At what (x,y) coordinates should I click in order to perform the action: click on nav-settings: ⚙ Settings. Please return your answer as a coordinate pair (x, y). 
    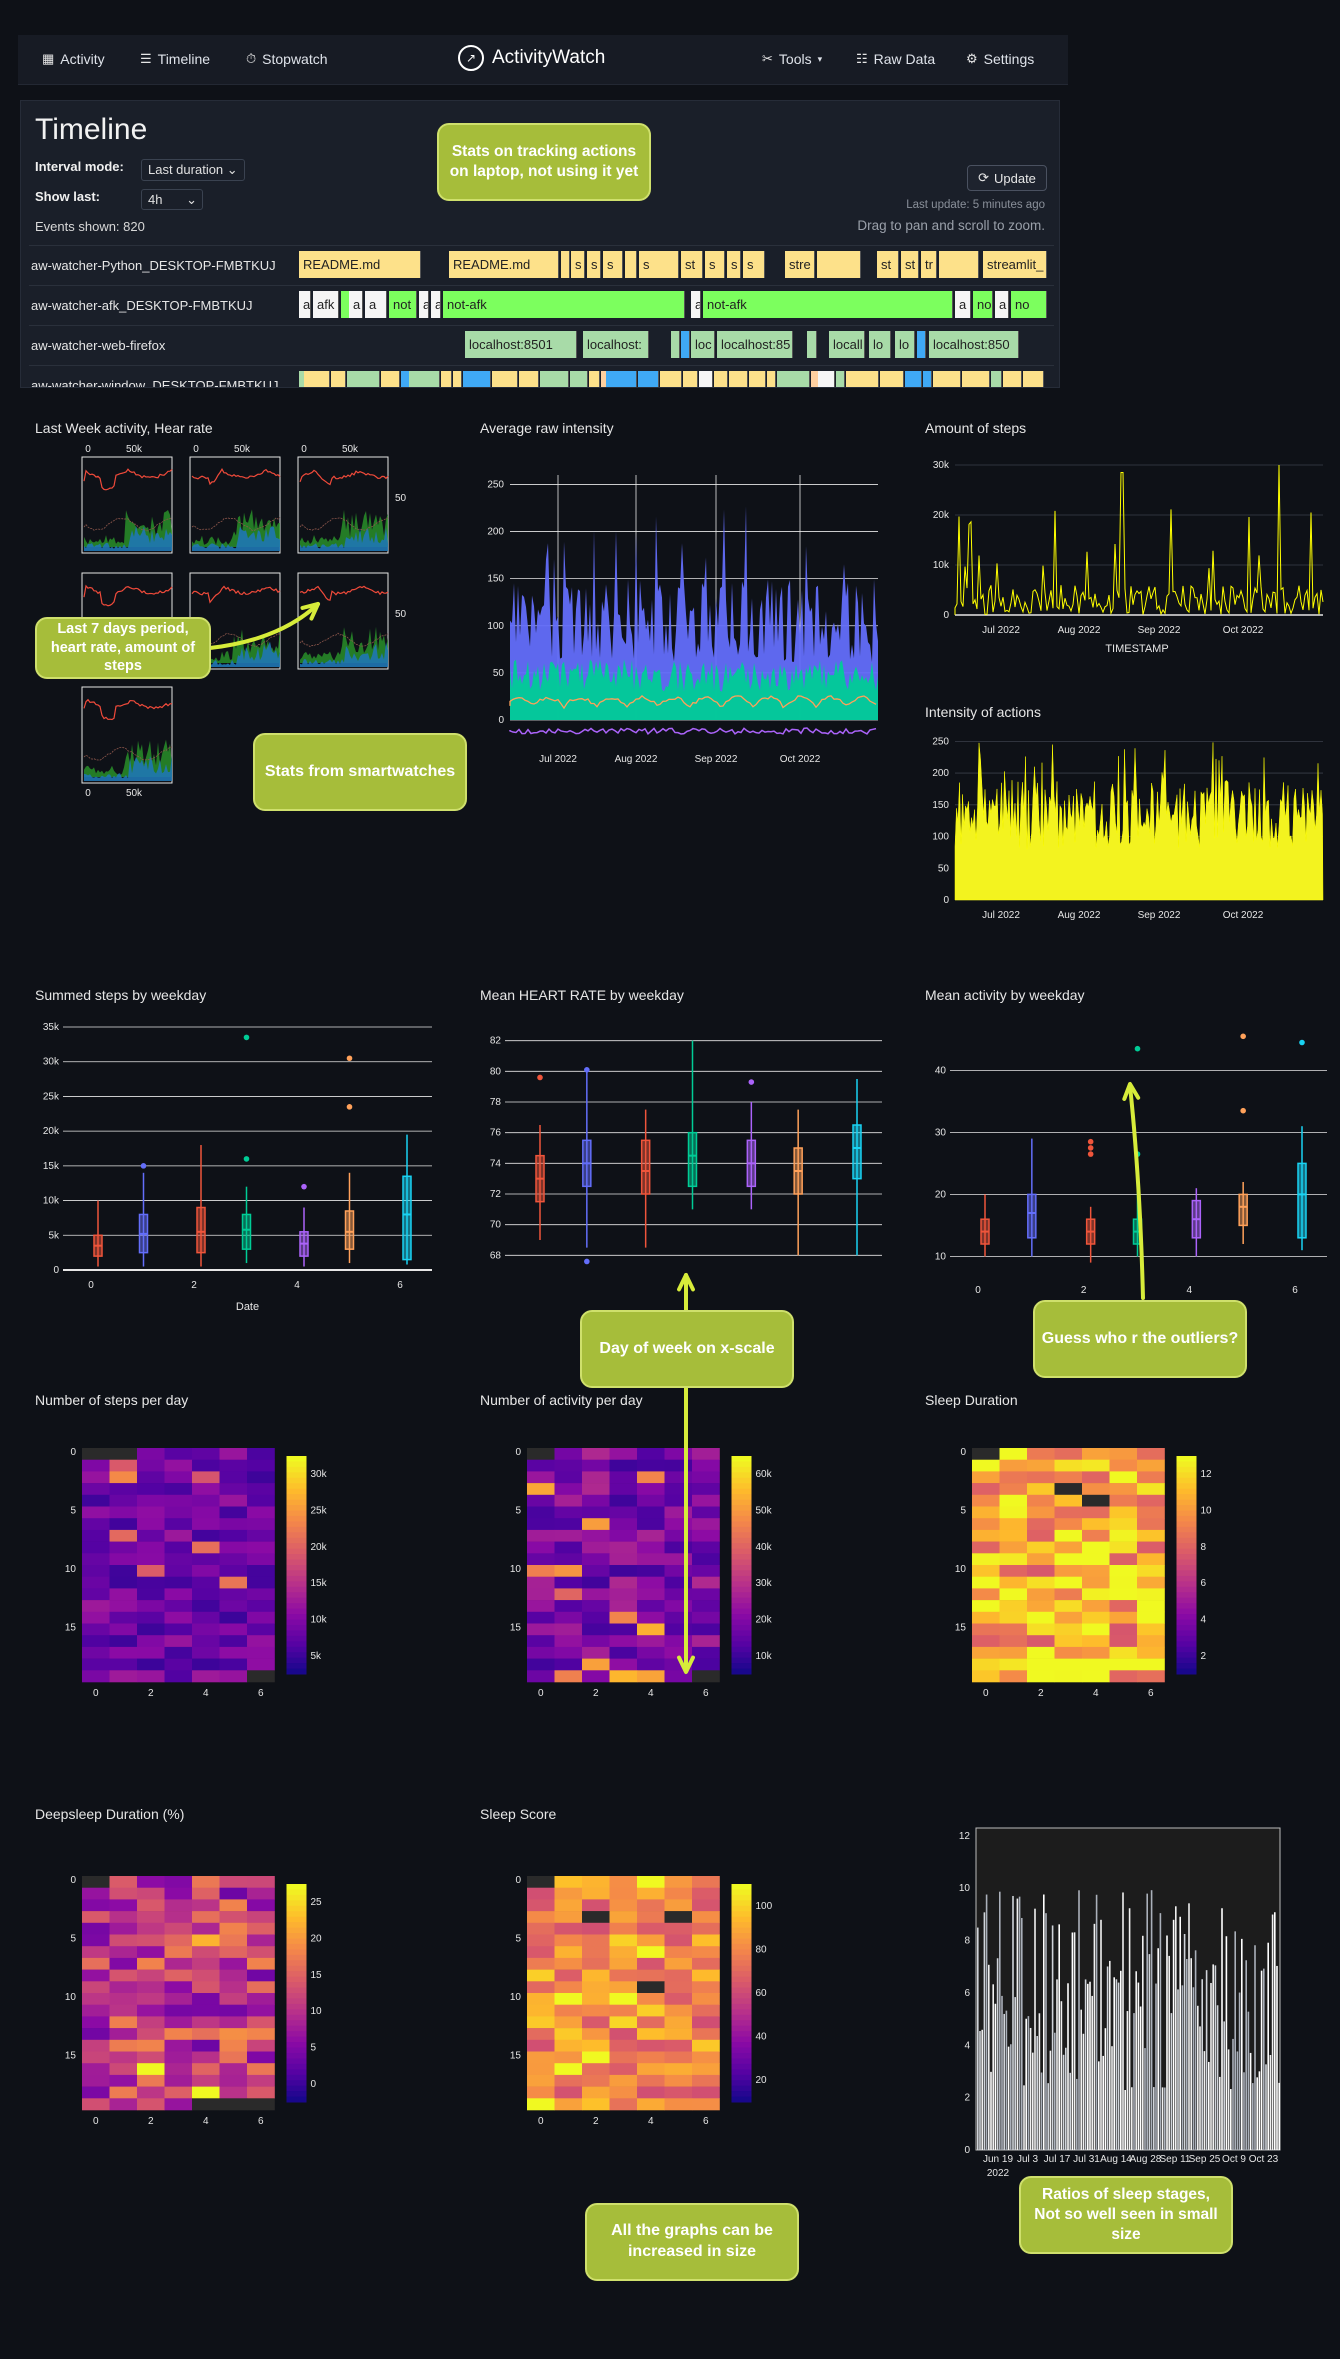
    Looking at the image, I should click on (1000, 59).